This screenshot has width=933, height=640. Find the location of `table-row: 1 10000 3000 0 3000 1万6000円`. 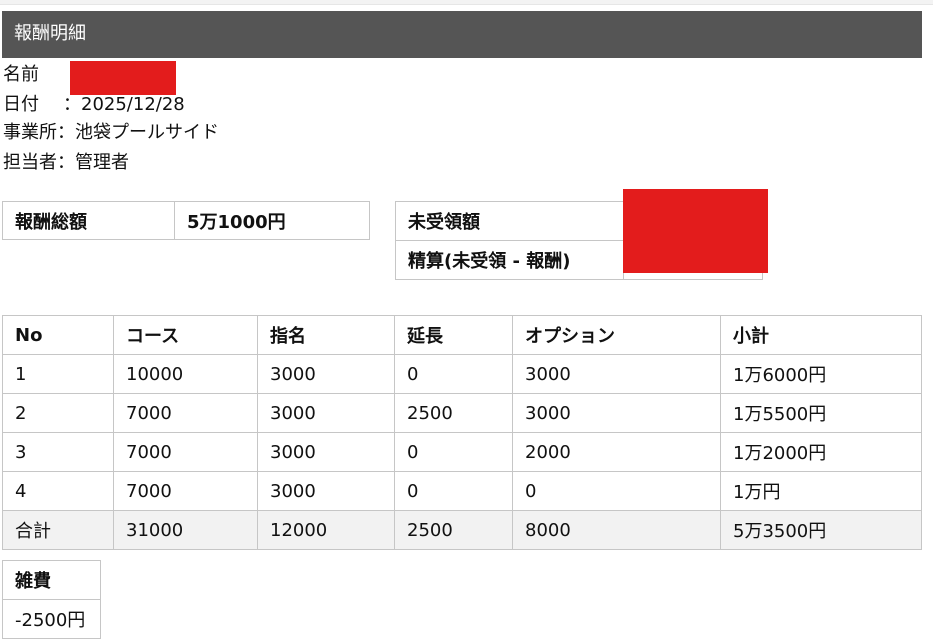

table-row: 1 10000 3000 0 3000 1万6000円 is located at coordinates (462, 374).